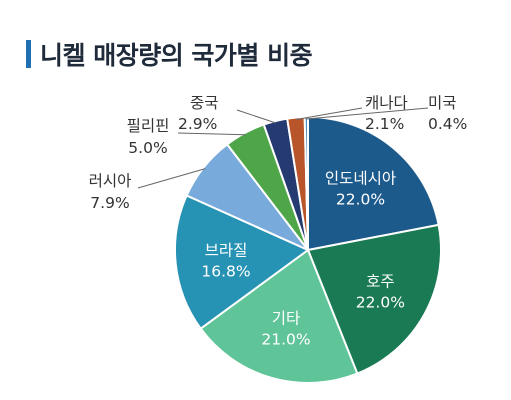 The image size is (511, 400). What do you see at coordinates (147, 148) in the screenshot?
I see `slice-value-6: 5.0%` at bounding box center [147, 148].